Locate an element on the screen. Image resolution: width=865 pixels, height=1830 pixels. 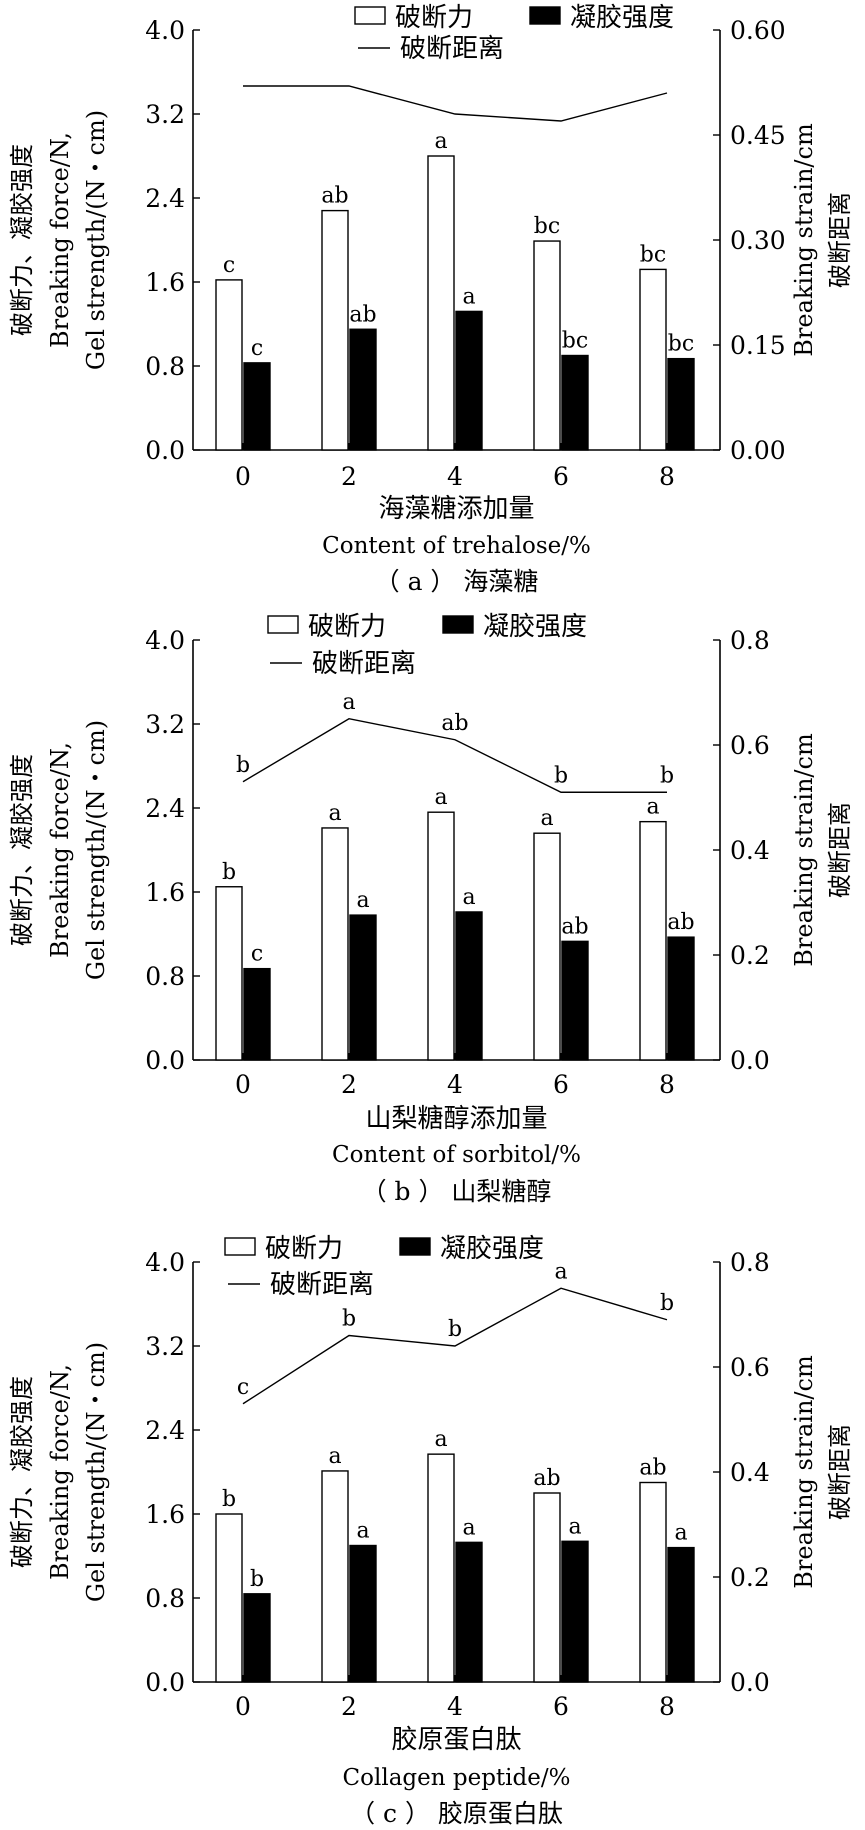
legend-label-breaking-strain: 破断距离 is located at coordinates (322, 1285).